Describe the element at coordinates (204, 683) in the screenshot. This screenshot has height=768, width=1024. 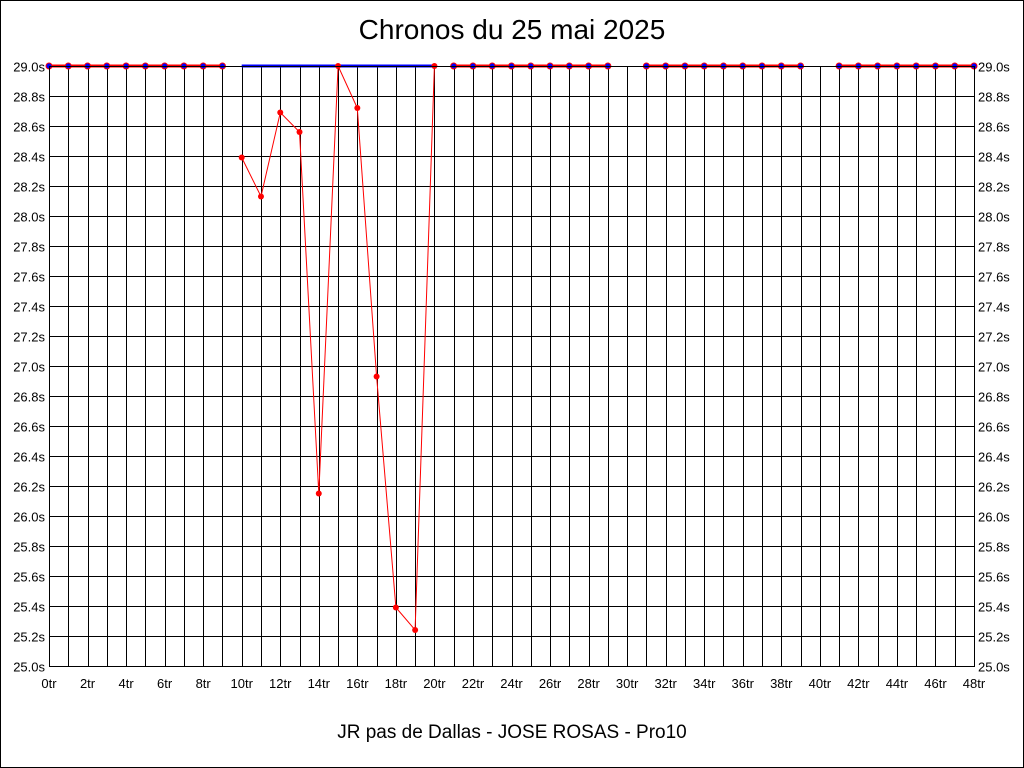
I see `x-tick-label: 8tr` at that location.